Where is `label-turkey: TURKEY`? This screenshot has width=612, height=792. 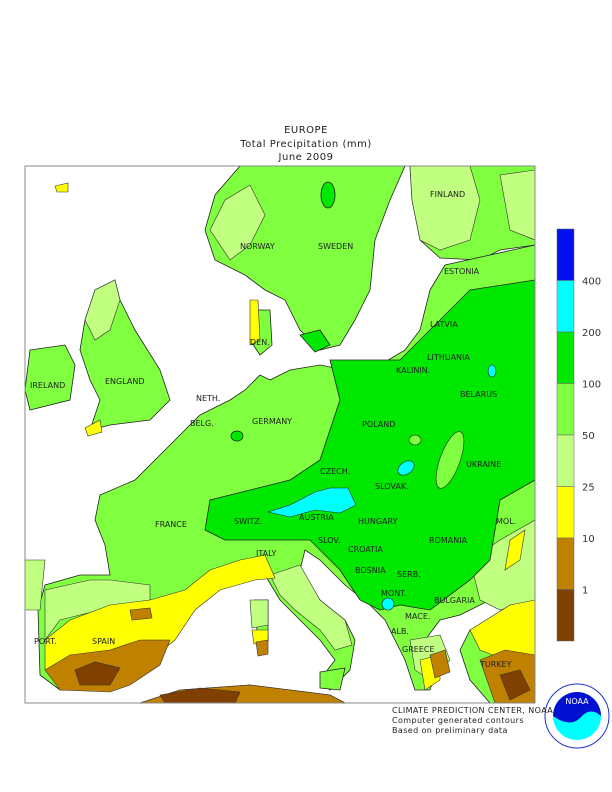
label-turkey: TURKEY is located at coordinates (495, 664).